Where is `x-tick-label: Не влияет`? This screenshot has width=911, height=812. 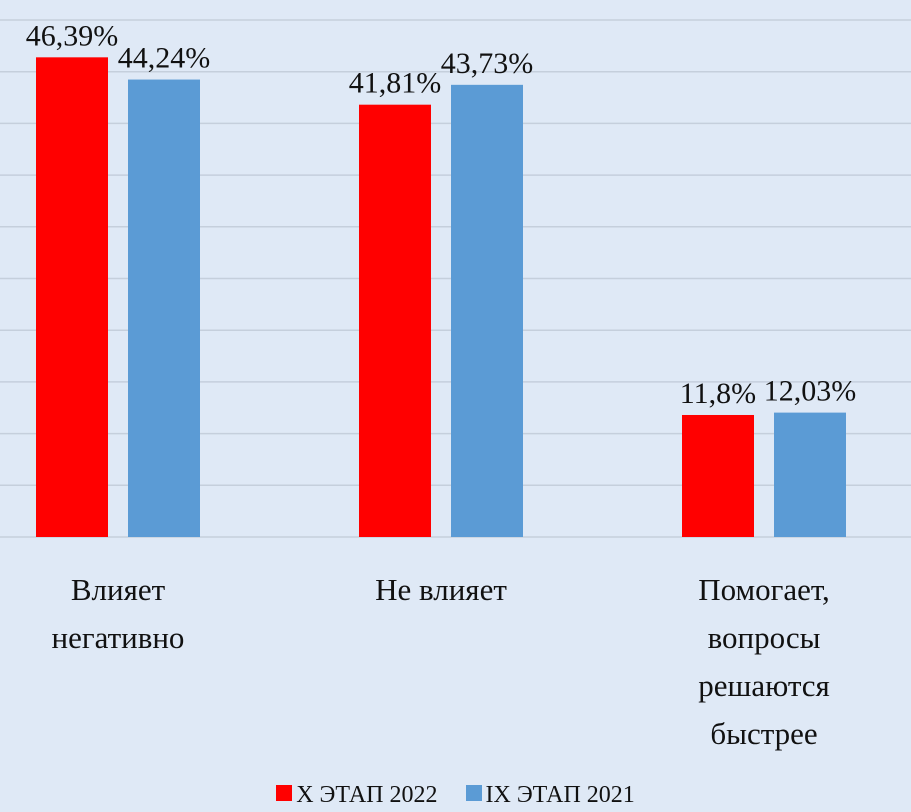 x-tick-label: Не влияет is located at coordinates (441, 589).